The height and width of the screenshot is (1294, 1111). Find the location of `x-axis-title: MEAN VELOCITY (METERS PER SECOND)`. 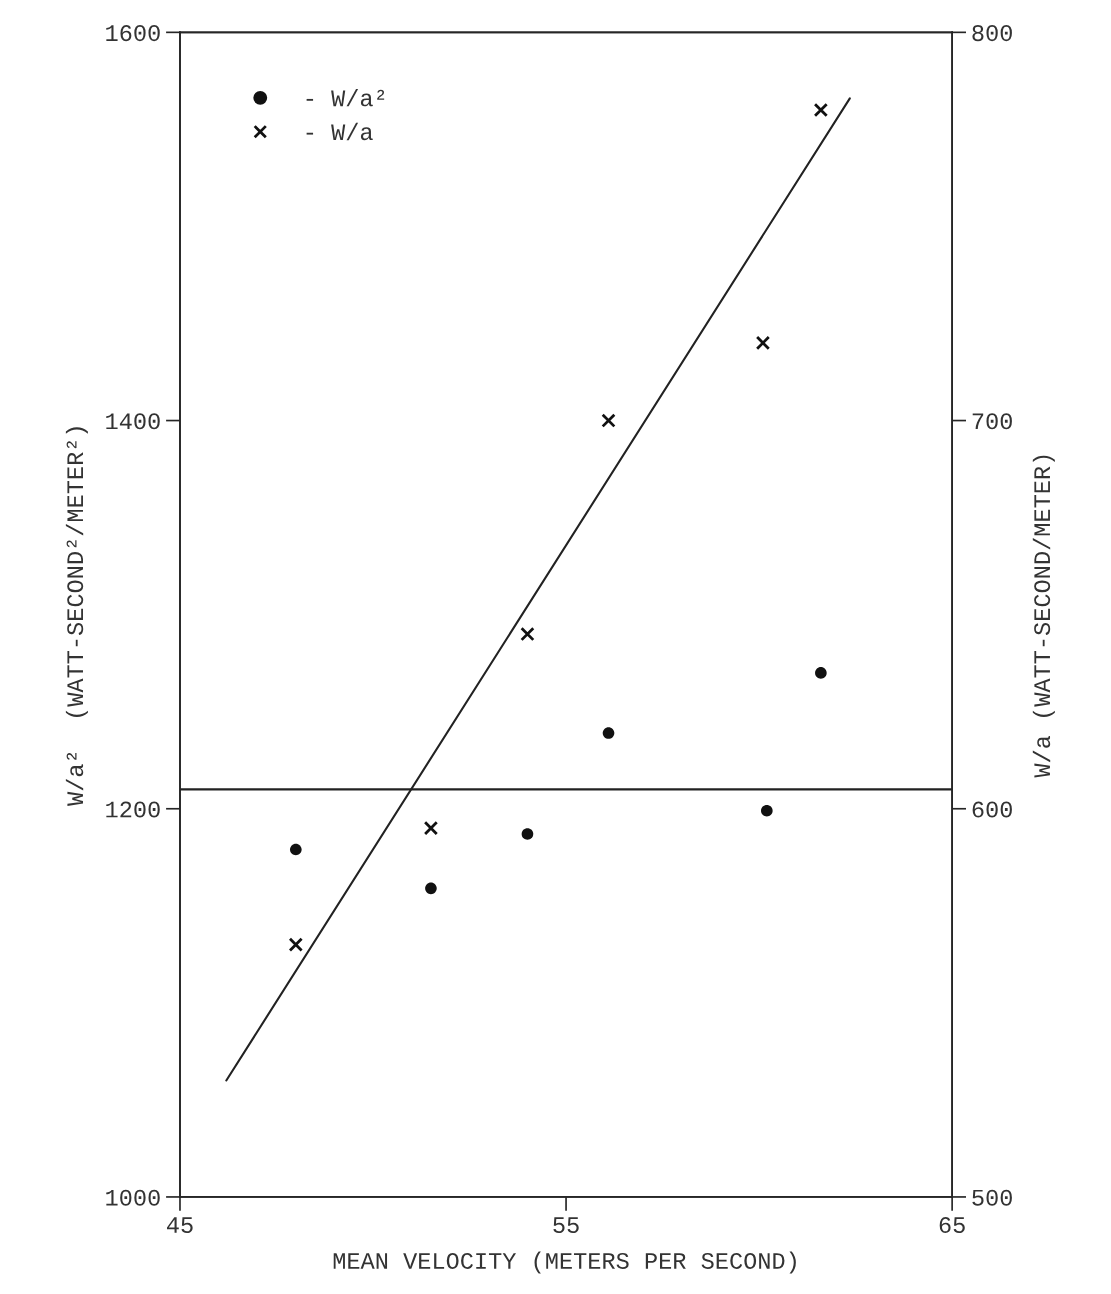

x-axis-title: MEAN VELOCITY (METERS PER SECOND) is located at coordinates (564, 1262).